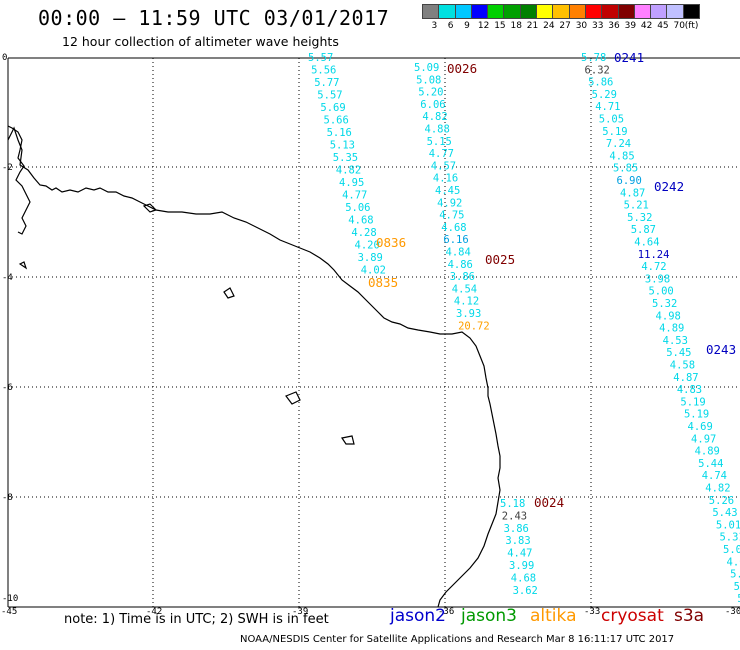  What do you see at coordinates (735, 575) in the screenshot?
I see `wave-height-value: 5.6` at bounding box center [735, 575].